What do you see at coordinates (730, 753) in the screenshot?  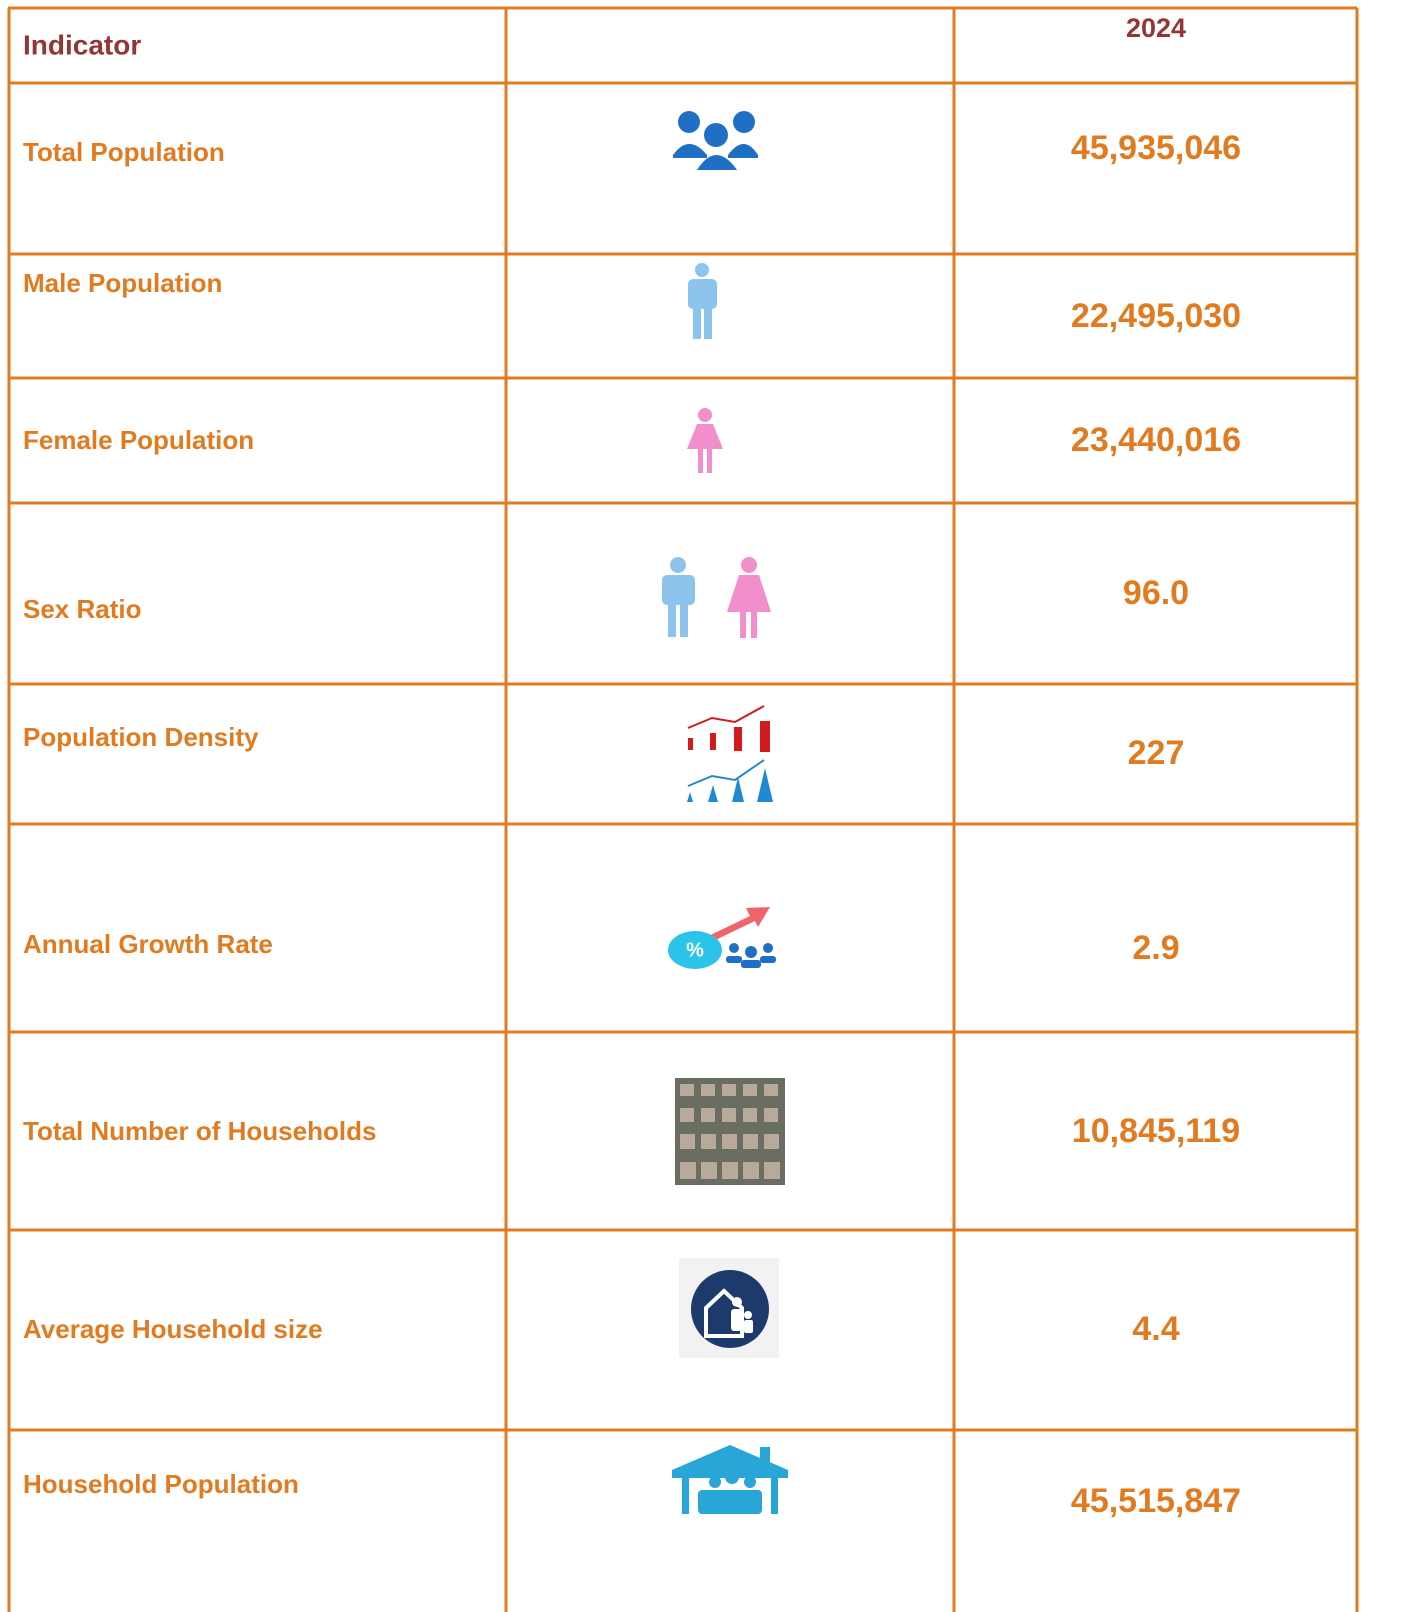 I see `density-icon` at bounding box center [730, 753].